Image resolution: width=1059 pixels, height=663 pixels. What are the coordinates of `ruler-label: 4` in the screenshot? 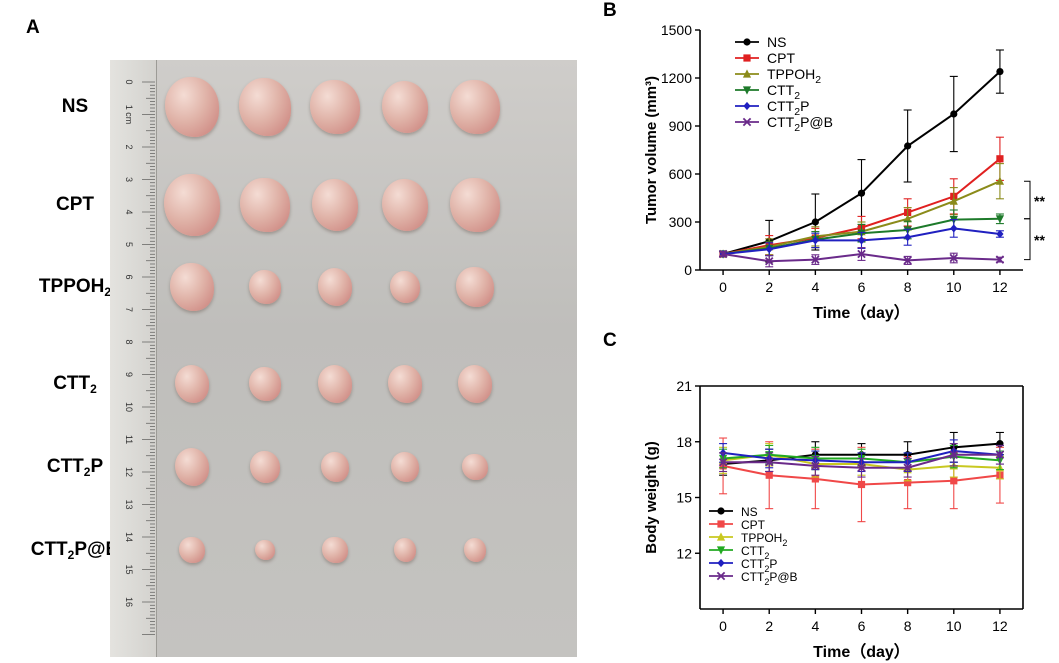 It's located at (129, 211).